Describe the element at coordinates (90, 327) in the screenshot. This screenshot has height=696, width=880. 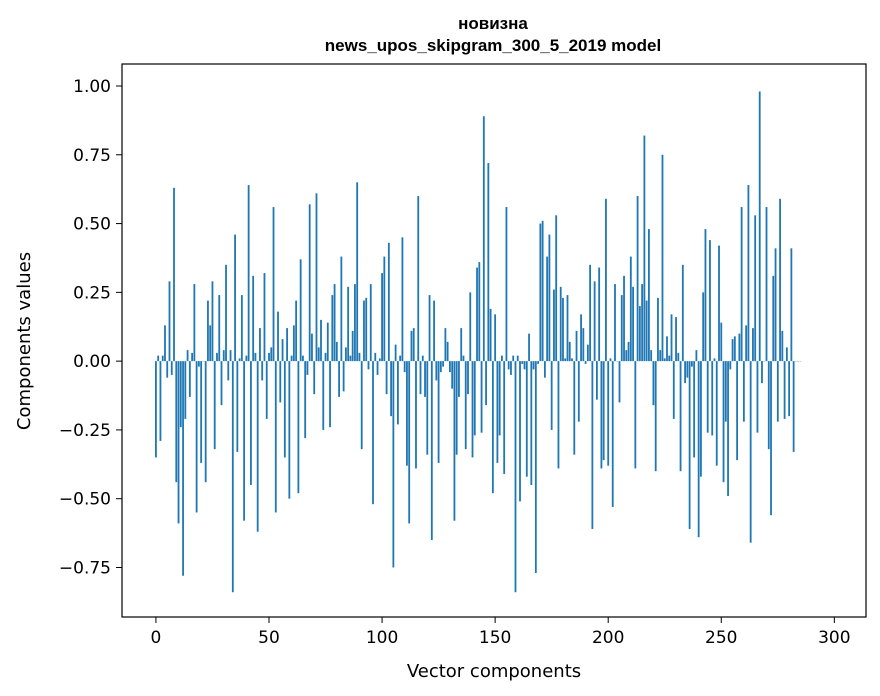
I see `y-axis-ticks: −0.75 −0.50 −0.25 0.00 0.25 0.50 0.75 1.00` at that location.